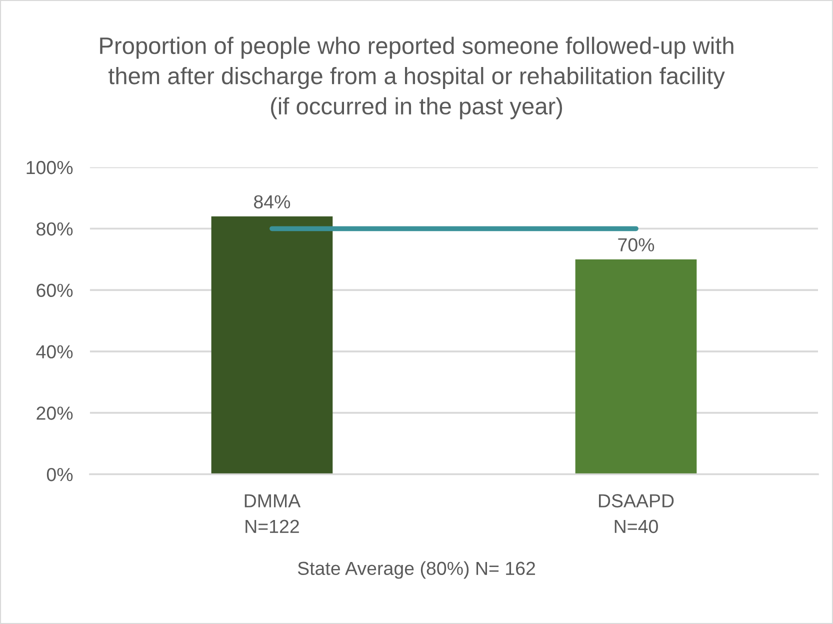  I want to click on x-tick-label: DMMA N=122, so click(272, 513).